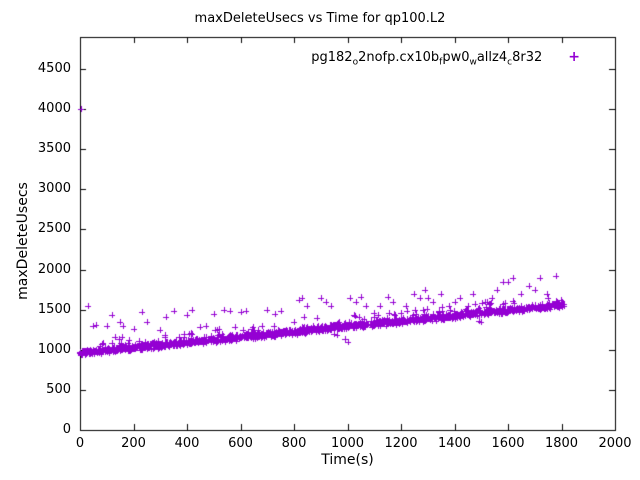 The image size is (640, 480). Describe the element at coordinates (187, 443) in the screenshot. I see `x-tick-label: 400` at that location.